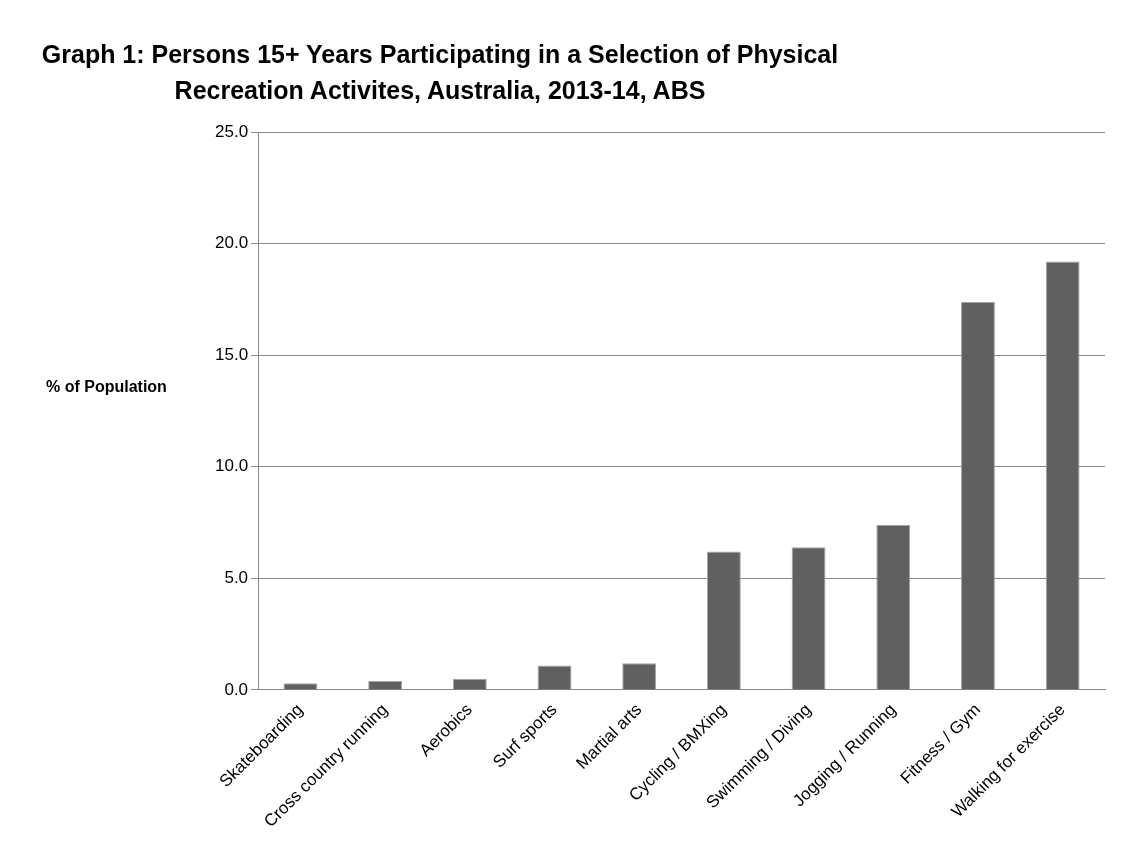 This screenshot has width=1125, height=845. I want to click on y-tick-label: 25.0, so click(231, 131).